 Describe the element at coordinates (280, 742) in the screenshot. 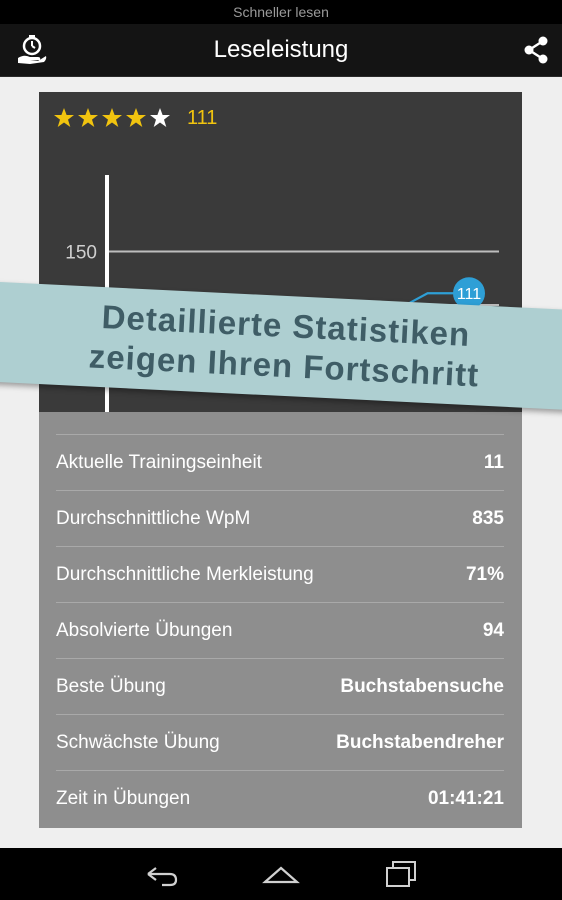

I see `stat-row: Schwächste Übung Buchstabendreher` at that location.